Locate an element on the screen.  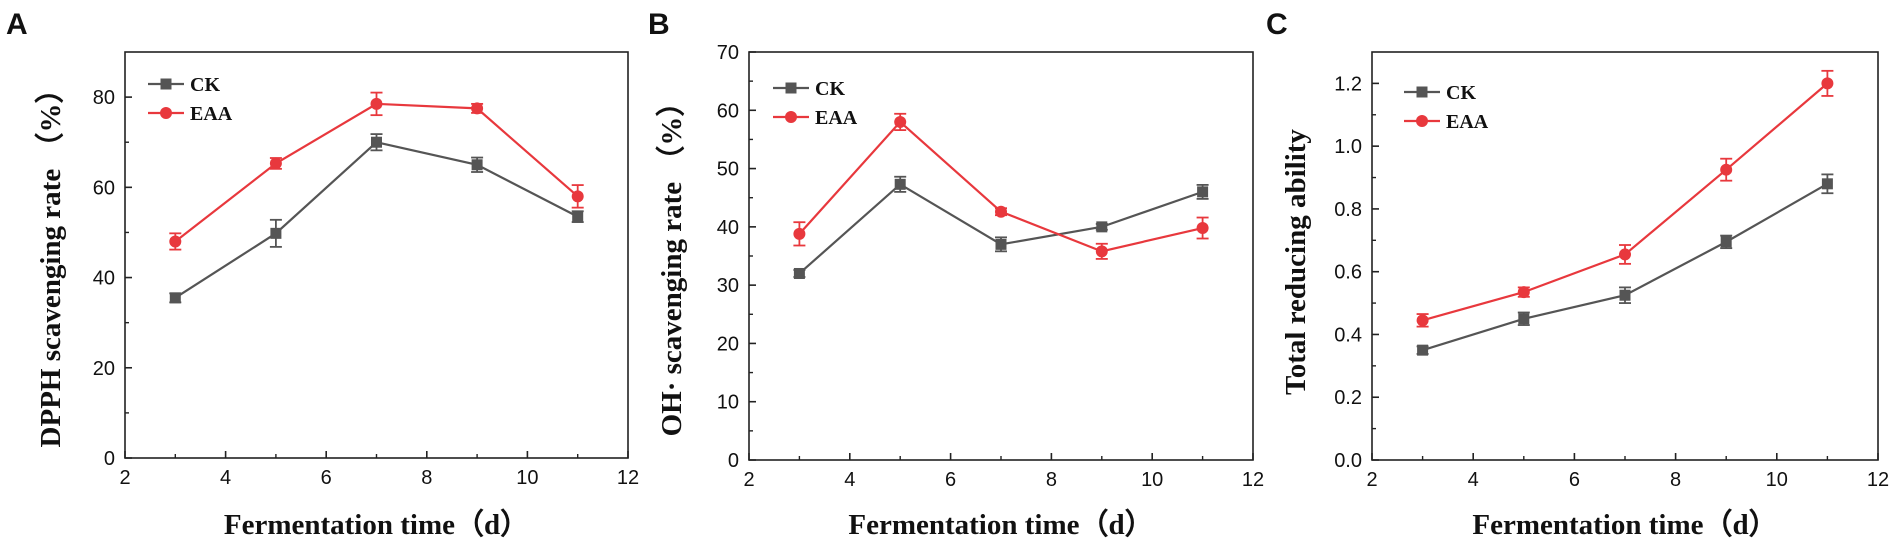
y-tick-label: 50 is located at coordinates (728, 170).